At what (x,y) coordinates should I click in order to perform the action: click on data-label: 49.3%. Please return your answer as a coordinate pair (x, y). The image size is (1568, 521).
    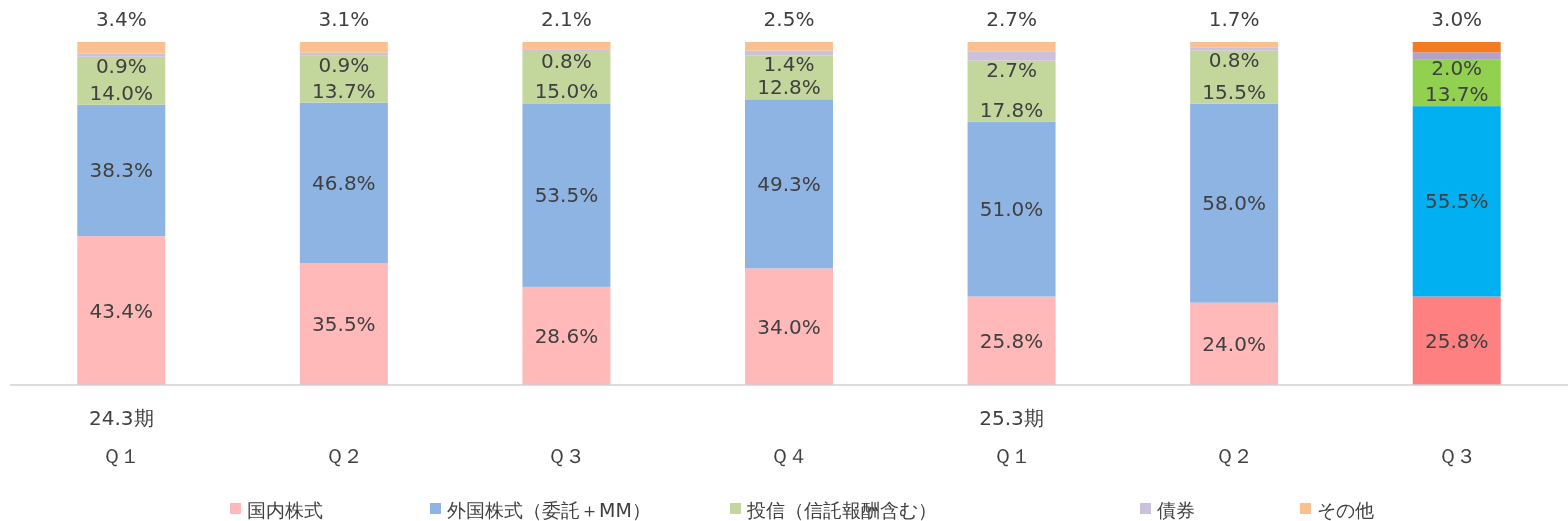
    Looking at the image, I should click on (789, 183).